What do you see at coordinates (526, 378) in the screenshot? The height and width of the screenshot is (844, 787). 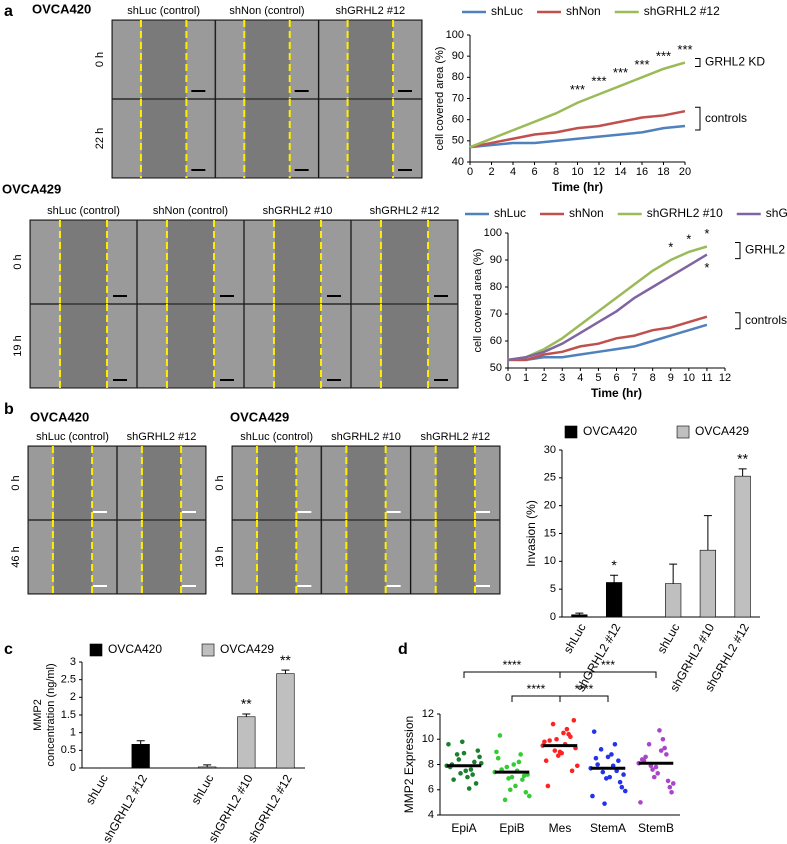 I see `x-tick-label: 1` at bounding box center [526, 378].